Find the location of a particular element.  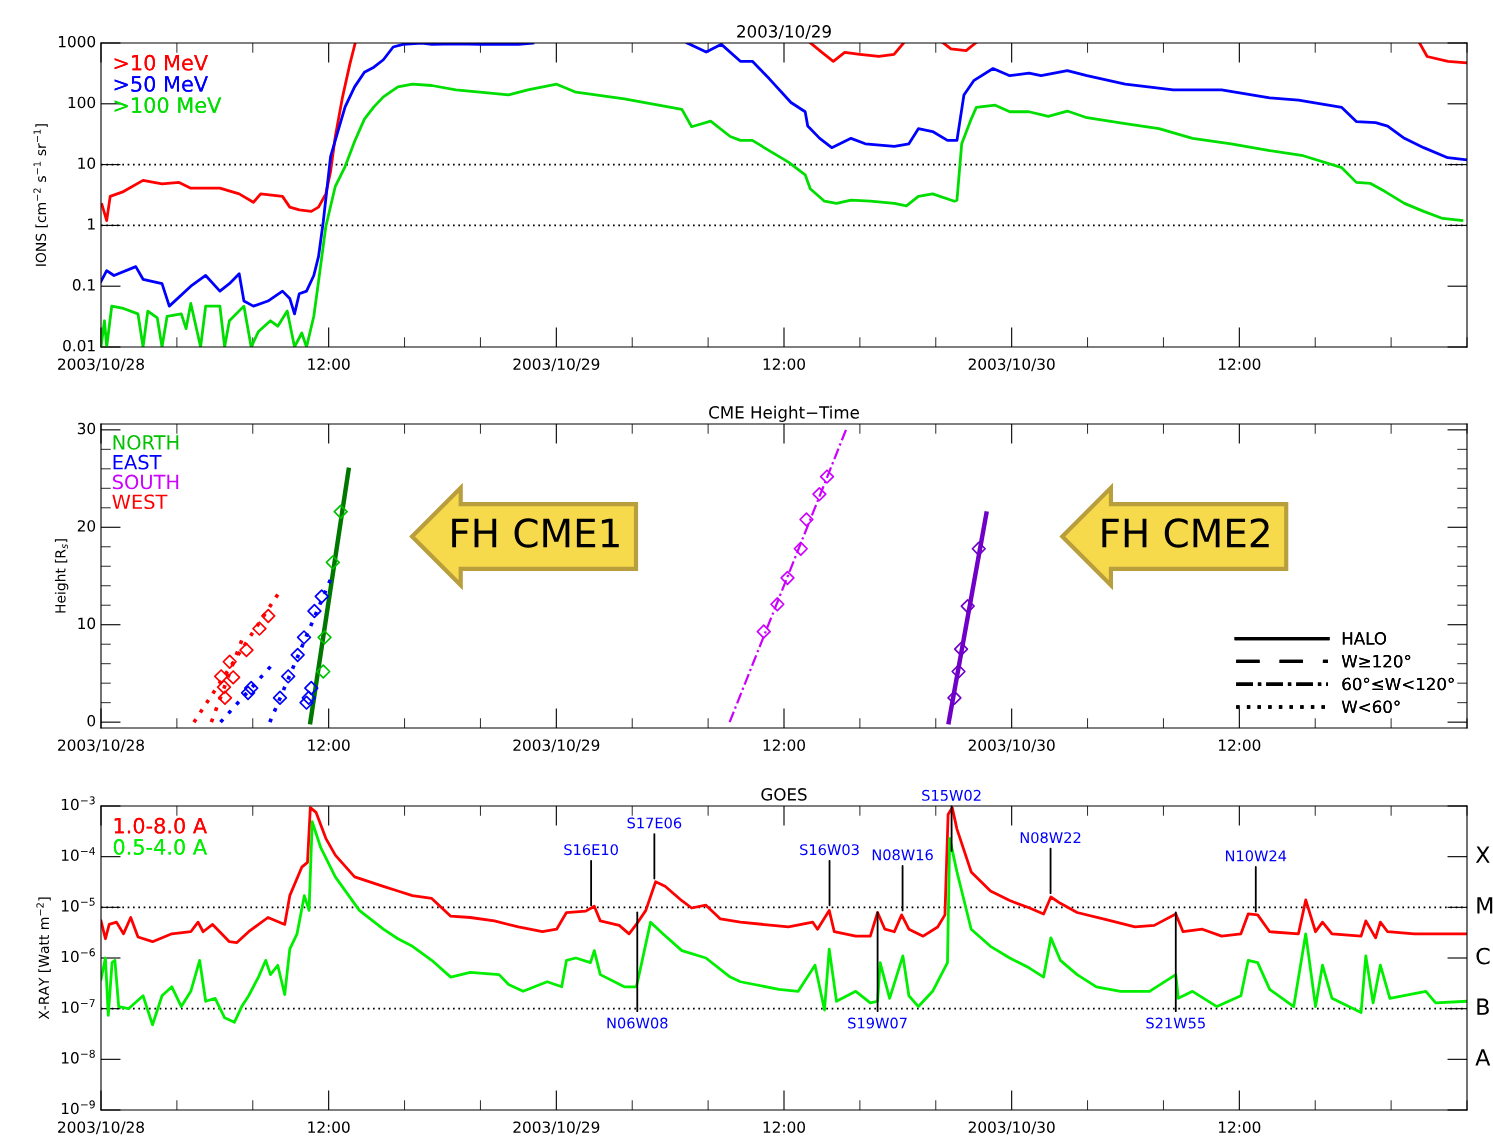

y-tick-label: 100 is located at coordinates (82, 102).